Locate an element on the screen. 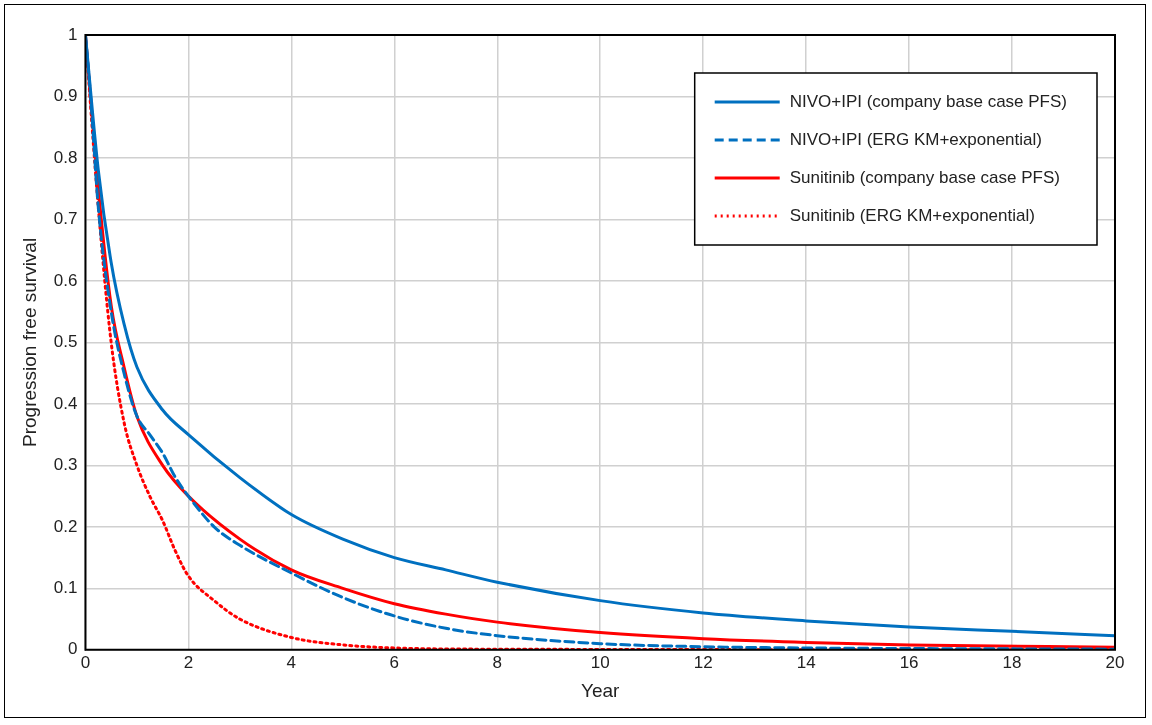 Image resolution: width=1152 pixels, height=725 pixels. x-tick-label: 12 is located at coordinates (703, 662).